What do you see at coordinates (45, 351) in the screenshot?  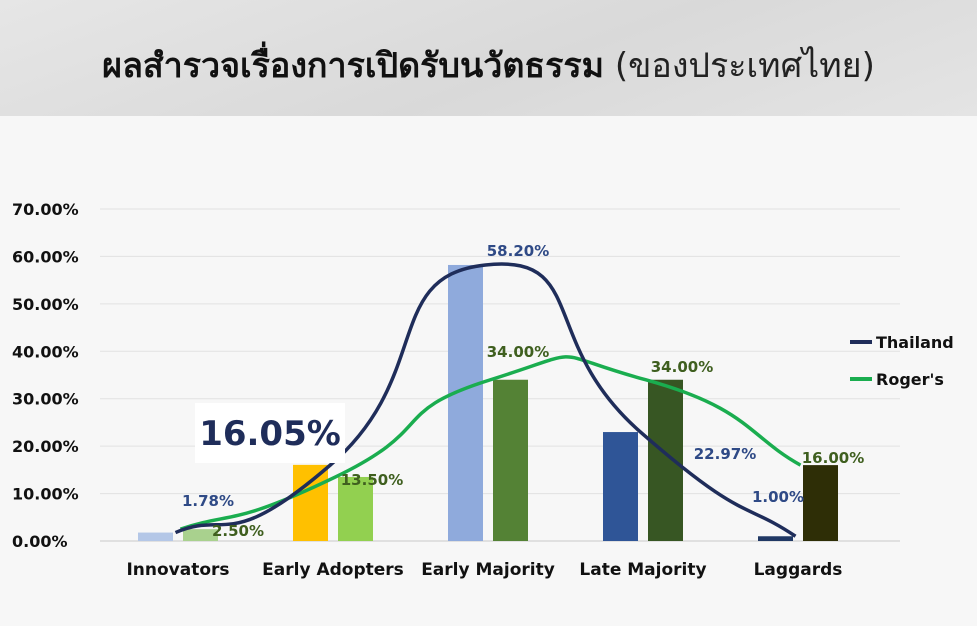 I see `y-tick-label: 40.00%` at bounding box center [45, 351].